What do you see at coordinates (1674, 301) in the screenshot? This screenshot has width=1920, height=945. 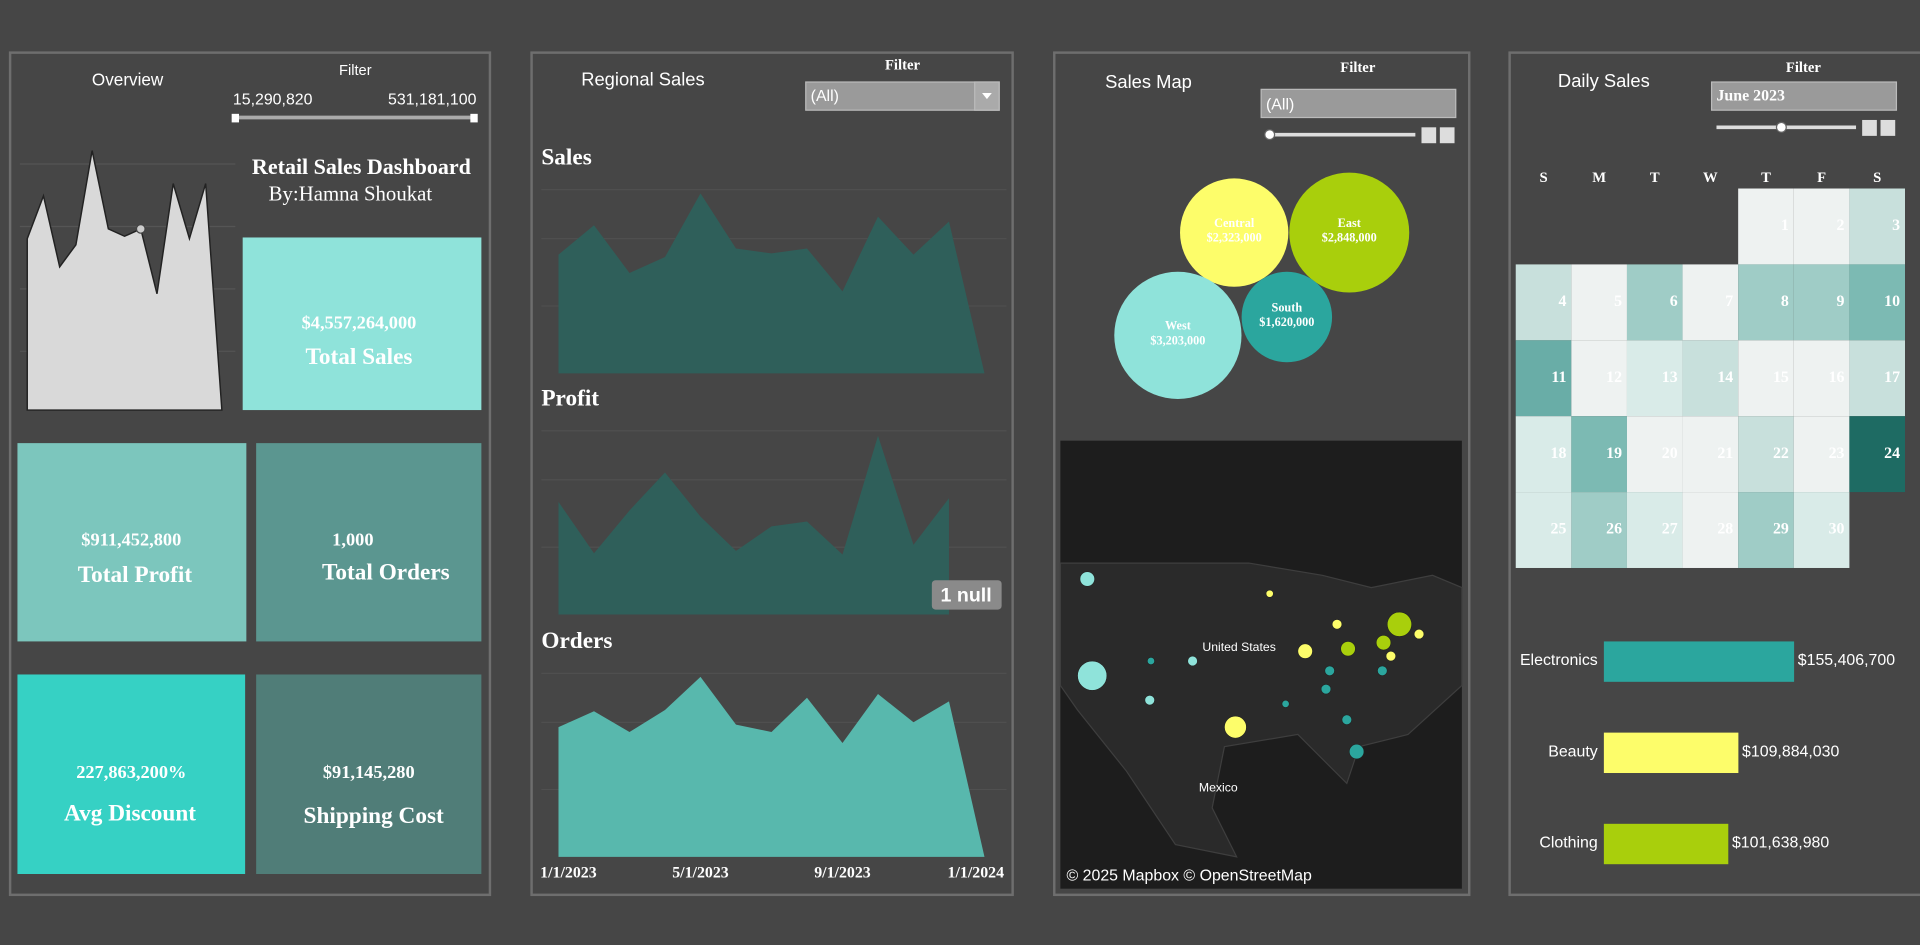 I see `day-number: 6` at bounding box center [1674, 301].